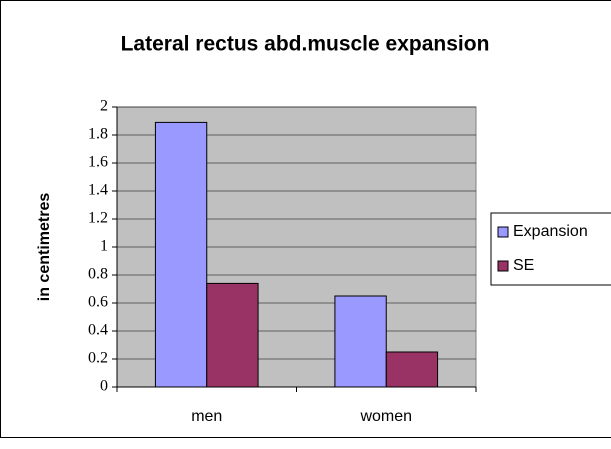 This screenshot has height=449, width=611. Describe the element at coordinates (523, 265) in the screenshot. I see `legend-label: SE` at that location.